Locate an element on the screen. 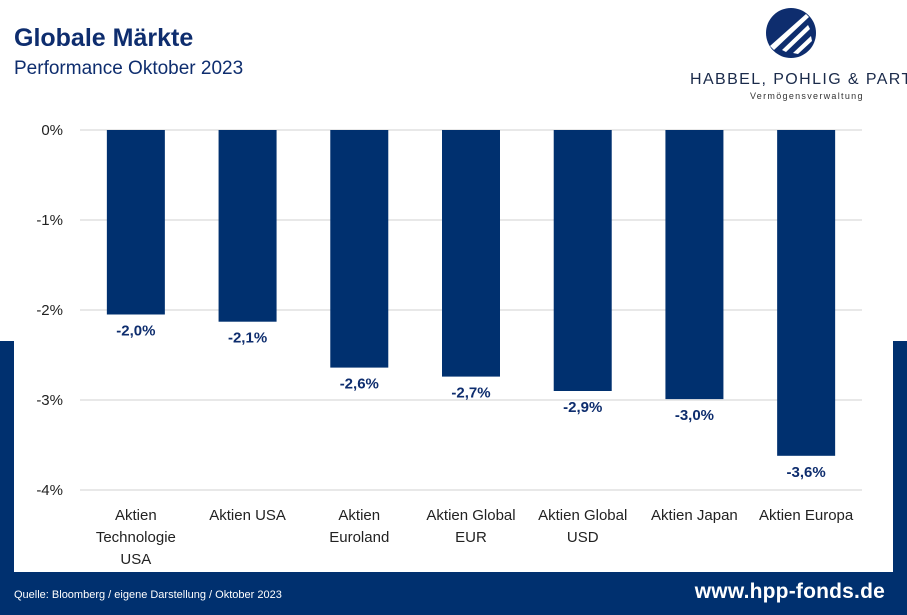  y-tick-label: 0% is located at coordinates (52, 130).